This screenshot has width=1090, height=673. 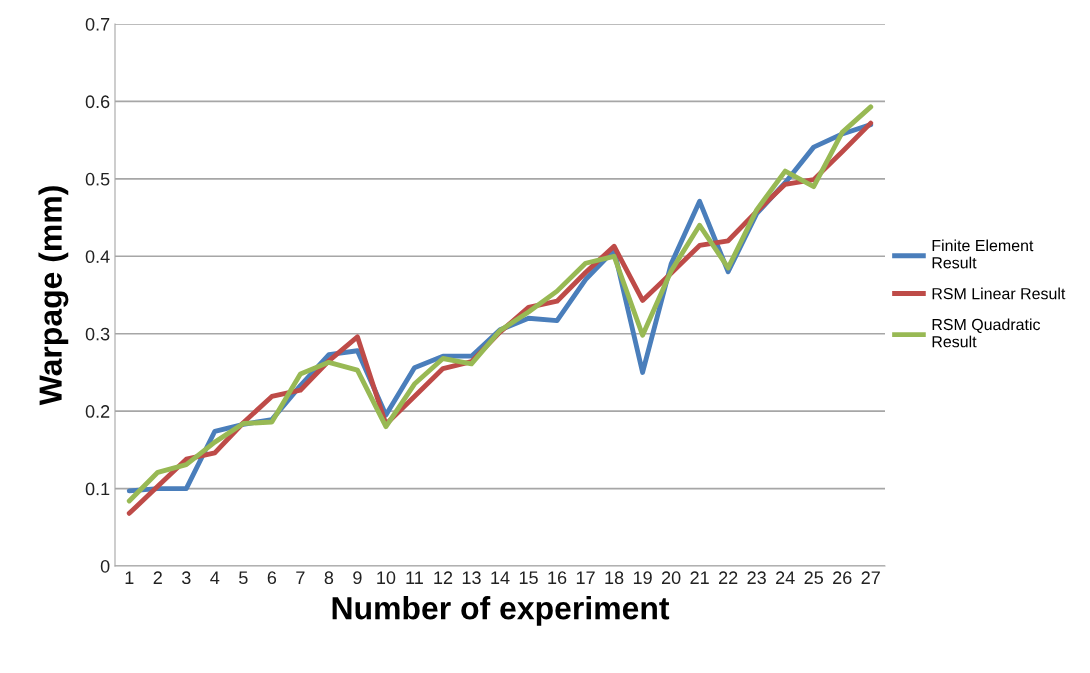 What do you see at coordinates (813, 578) in the screenshot?
I see `x-tick-label: 25` at bounding box center [813, 578].